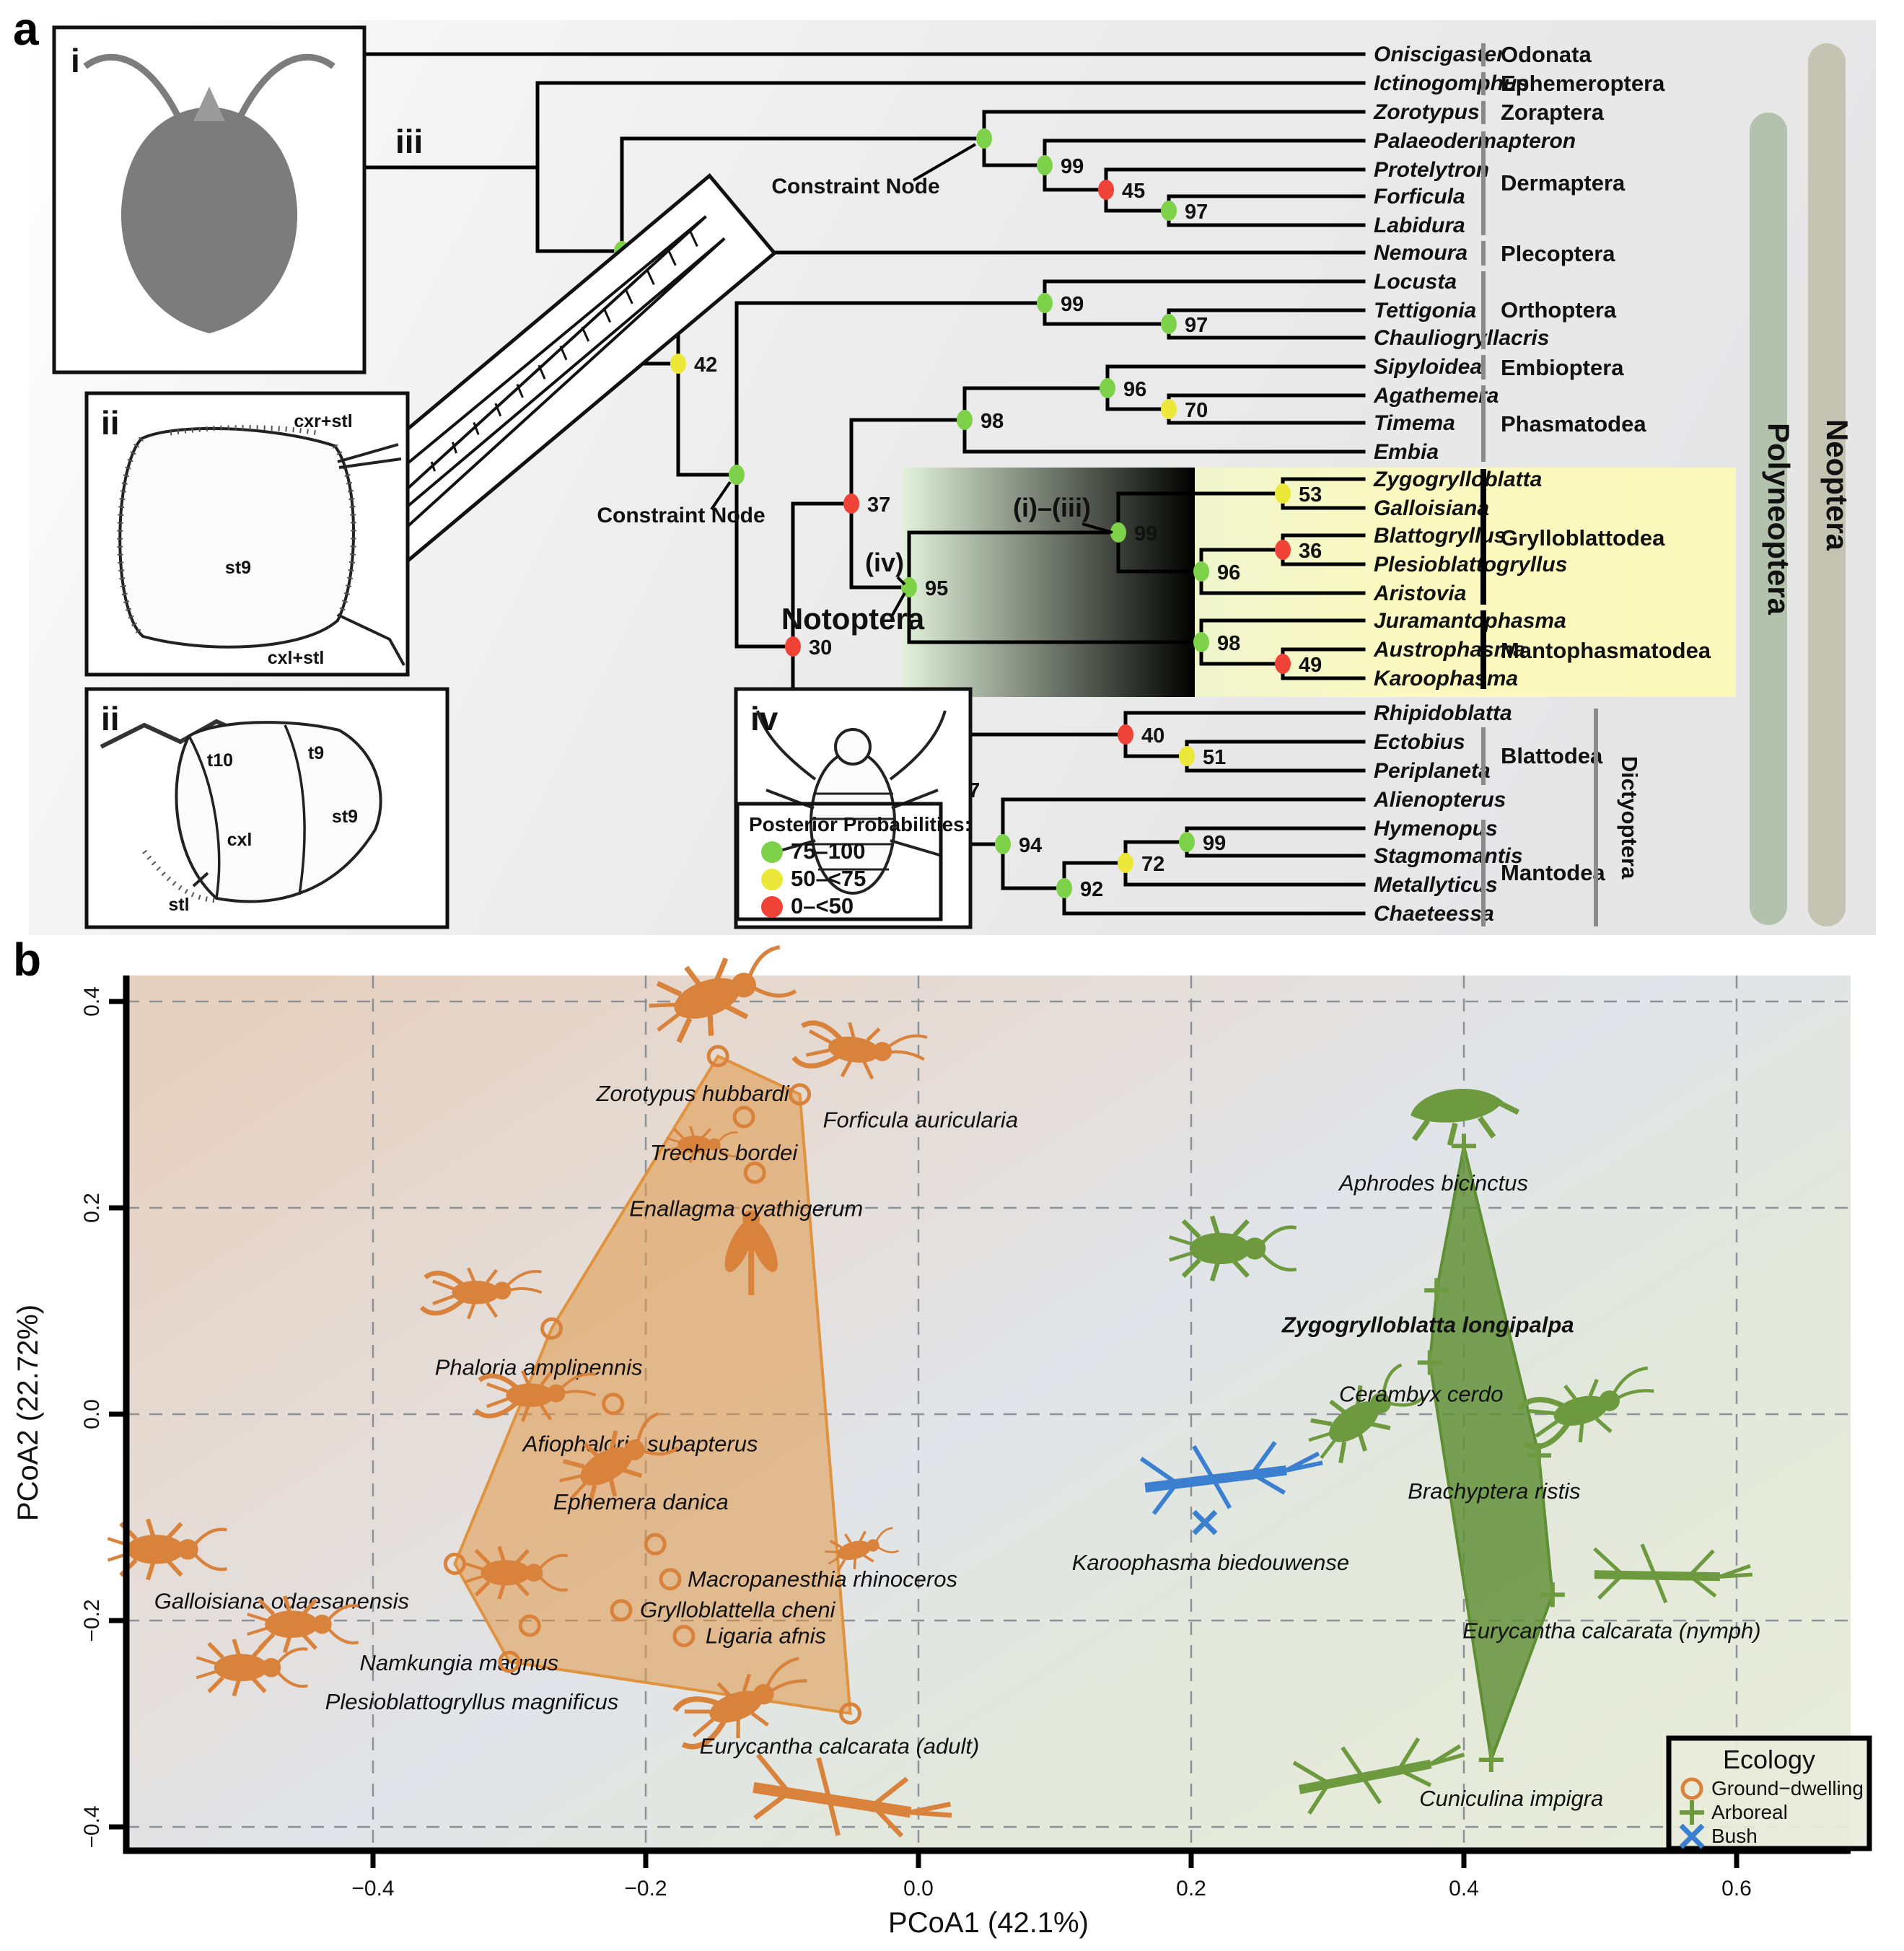  Describe the element at coordinates (1210, 1562) in the screenshot. I see `species-label: Karoophasma biedouwense` at that location.